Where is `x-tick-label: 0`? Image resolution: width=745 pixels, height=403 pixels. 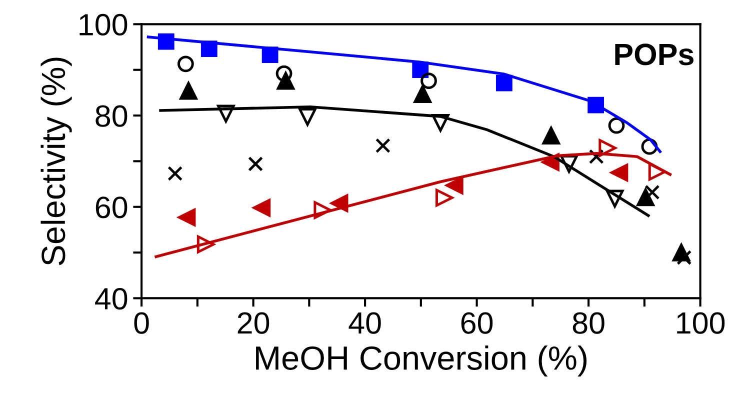 x-tick-label: 0 is located at coordinates (141, 323).